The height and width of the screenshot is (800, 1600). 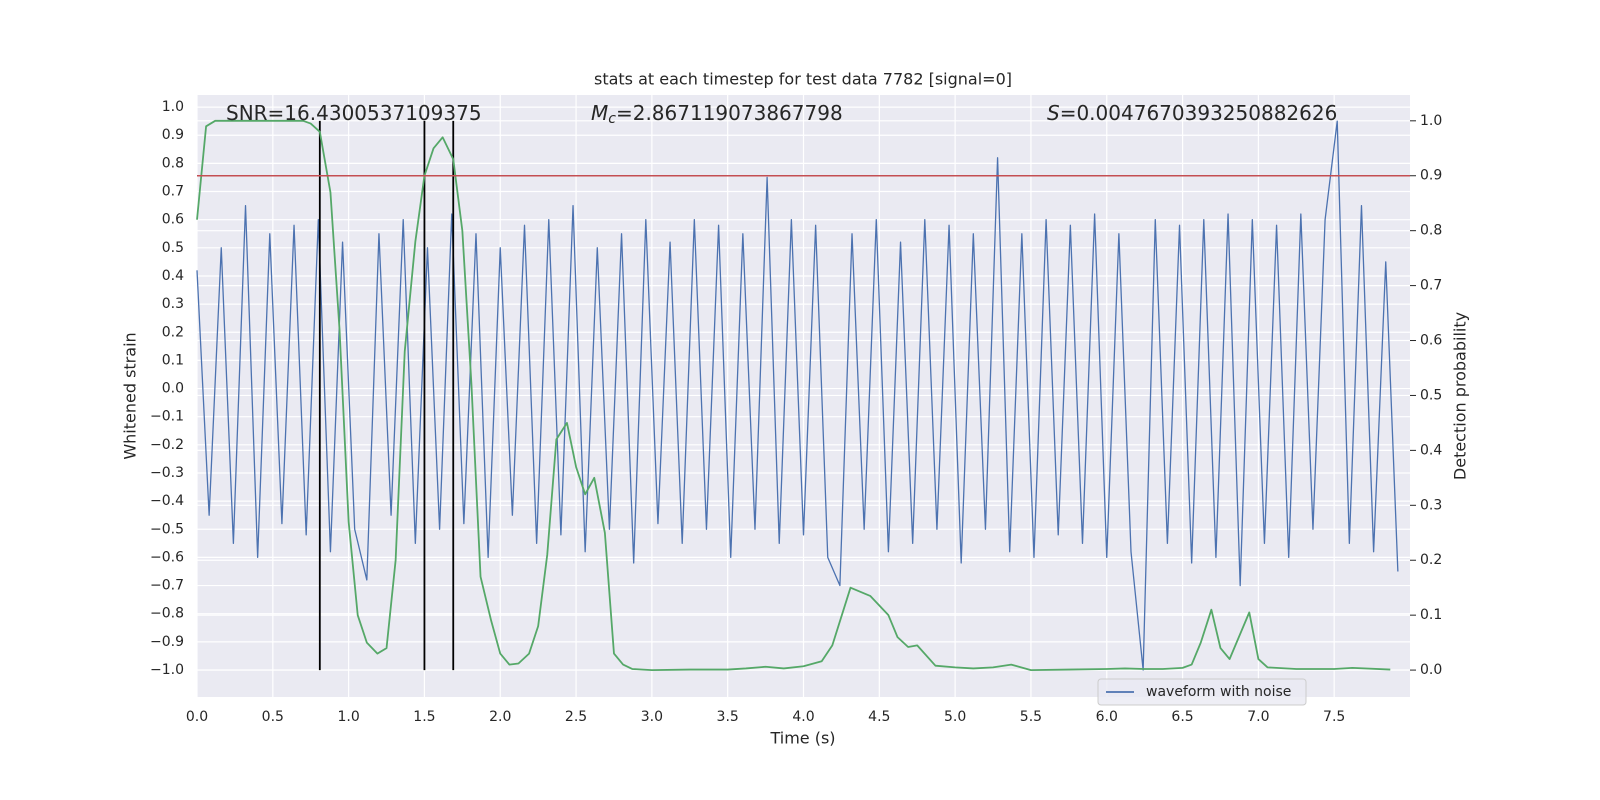 I want to click on y-tick-label: 0.5, so click(x=173, y=248).